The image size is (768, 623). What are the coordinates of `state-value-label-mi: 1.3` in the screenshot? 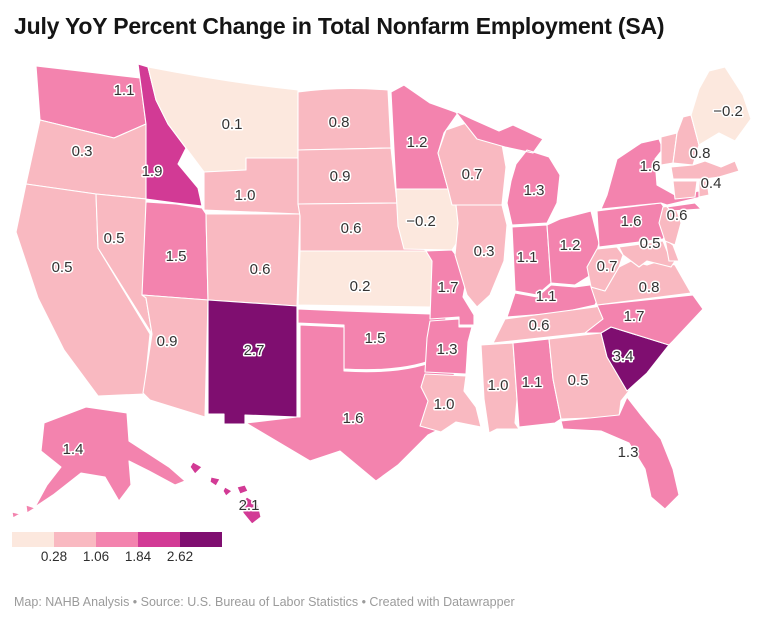 It's located at (534, 190).